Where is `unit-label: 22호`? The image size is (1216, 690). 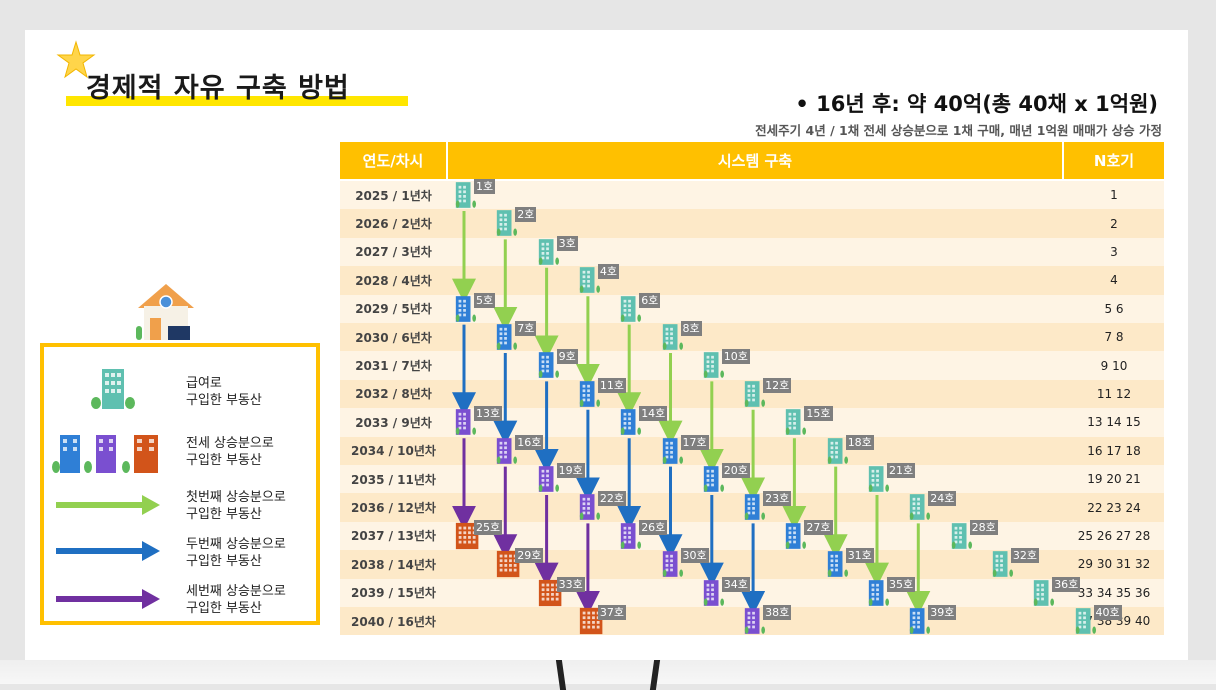 unit-label: 22호 is located at coordinates (612, 499).